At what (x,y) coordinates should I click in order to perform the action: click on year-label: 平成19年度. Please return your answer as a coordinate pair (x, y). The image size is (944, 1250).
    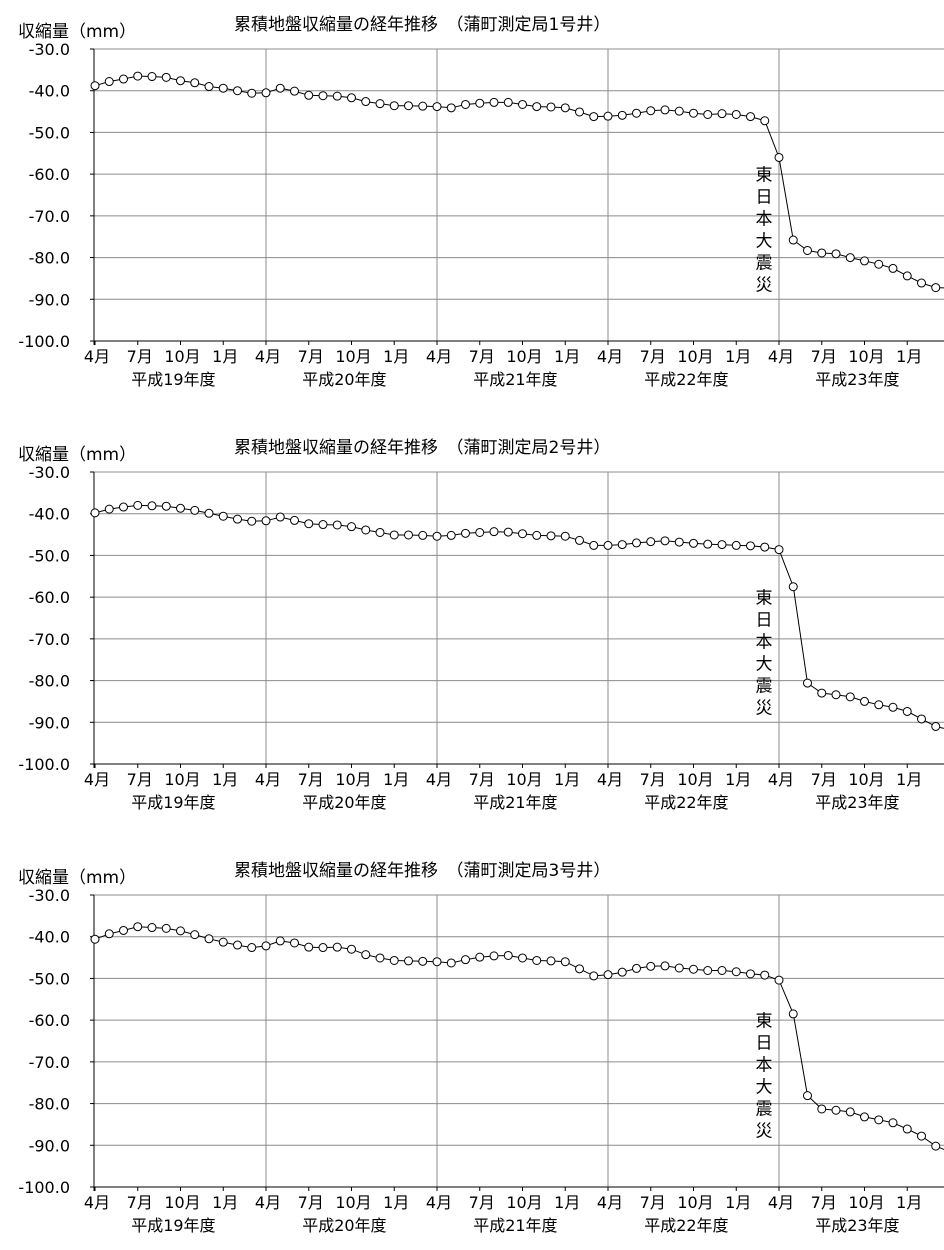
    Looking at the image, I should click on (173, 379).